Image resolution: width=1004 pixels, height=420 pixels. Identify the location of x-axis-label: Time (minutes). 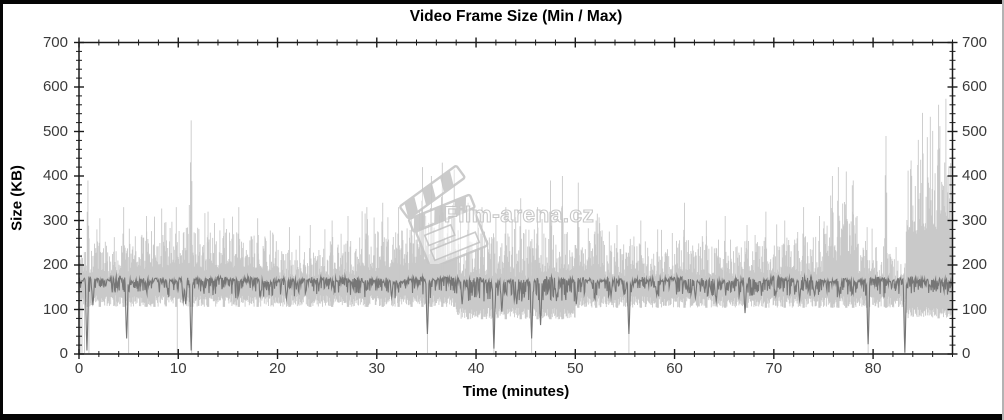
(516, 391).